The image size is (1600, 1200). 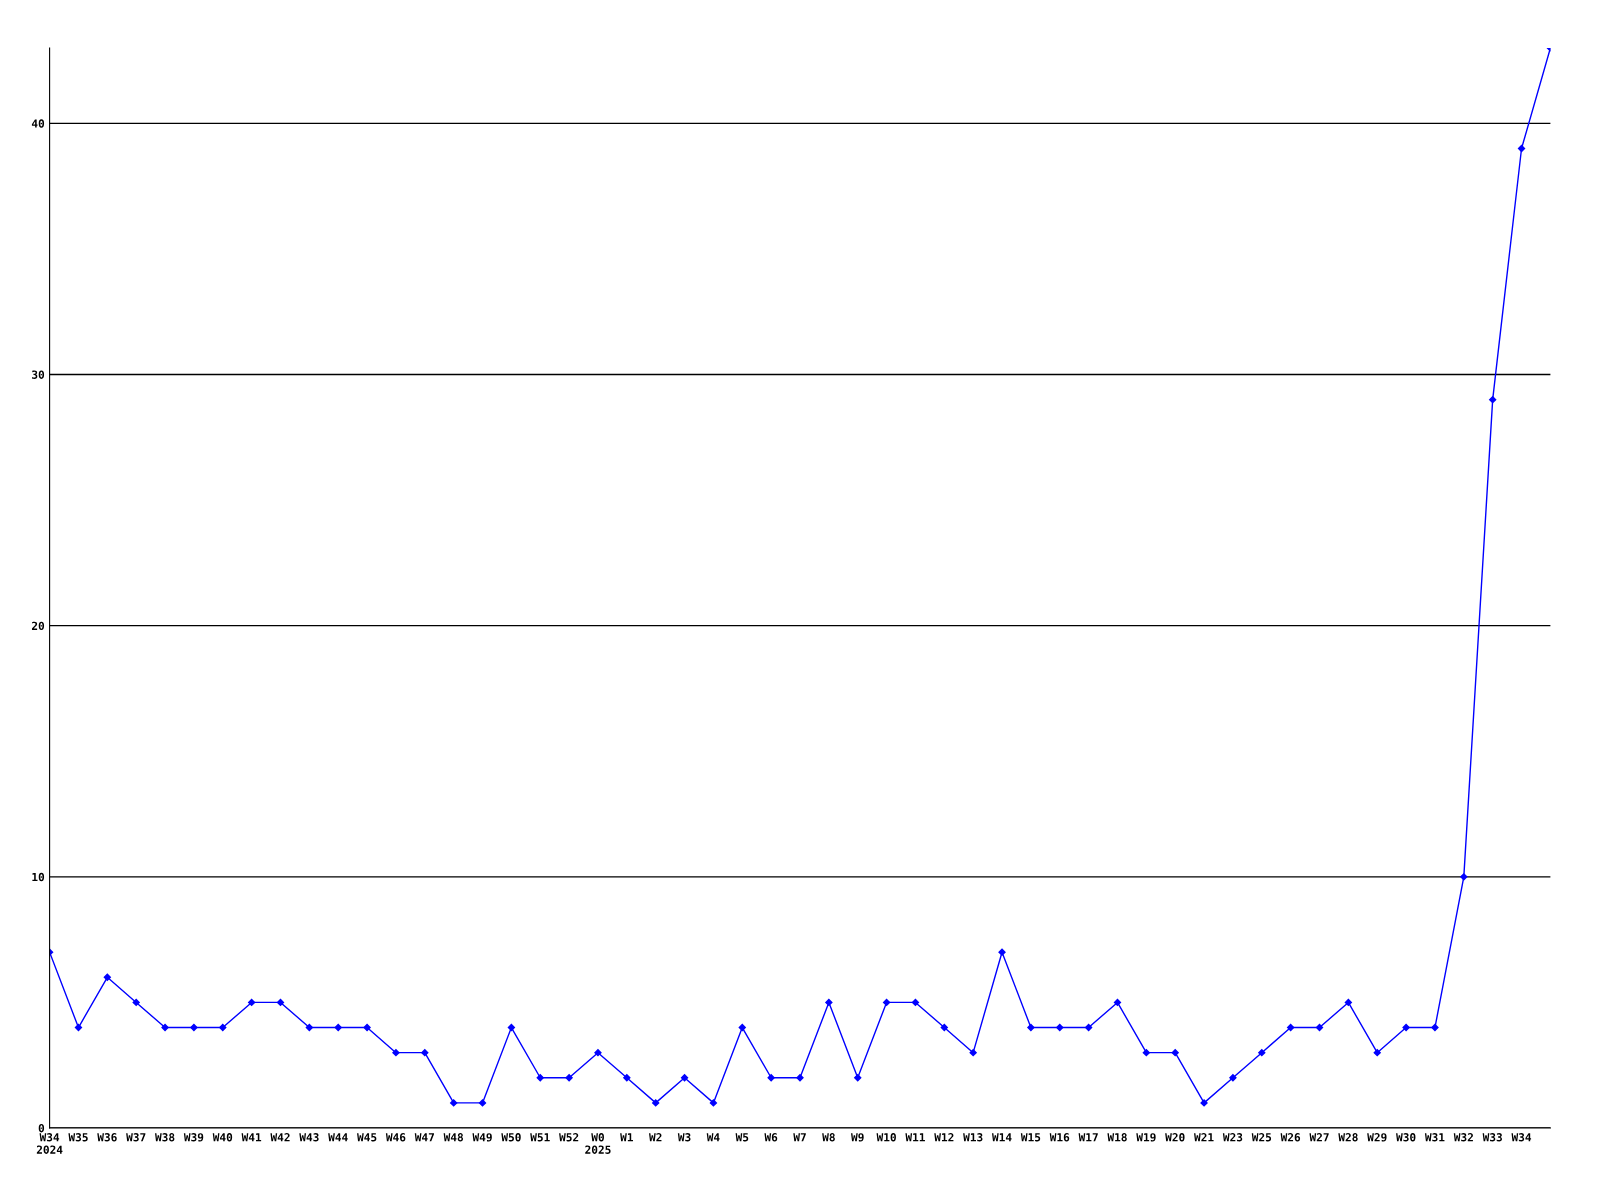 I want to click on x-tick-label: W49, so click(x=482, y=1137).